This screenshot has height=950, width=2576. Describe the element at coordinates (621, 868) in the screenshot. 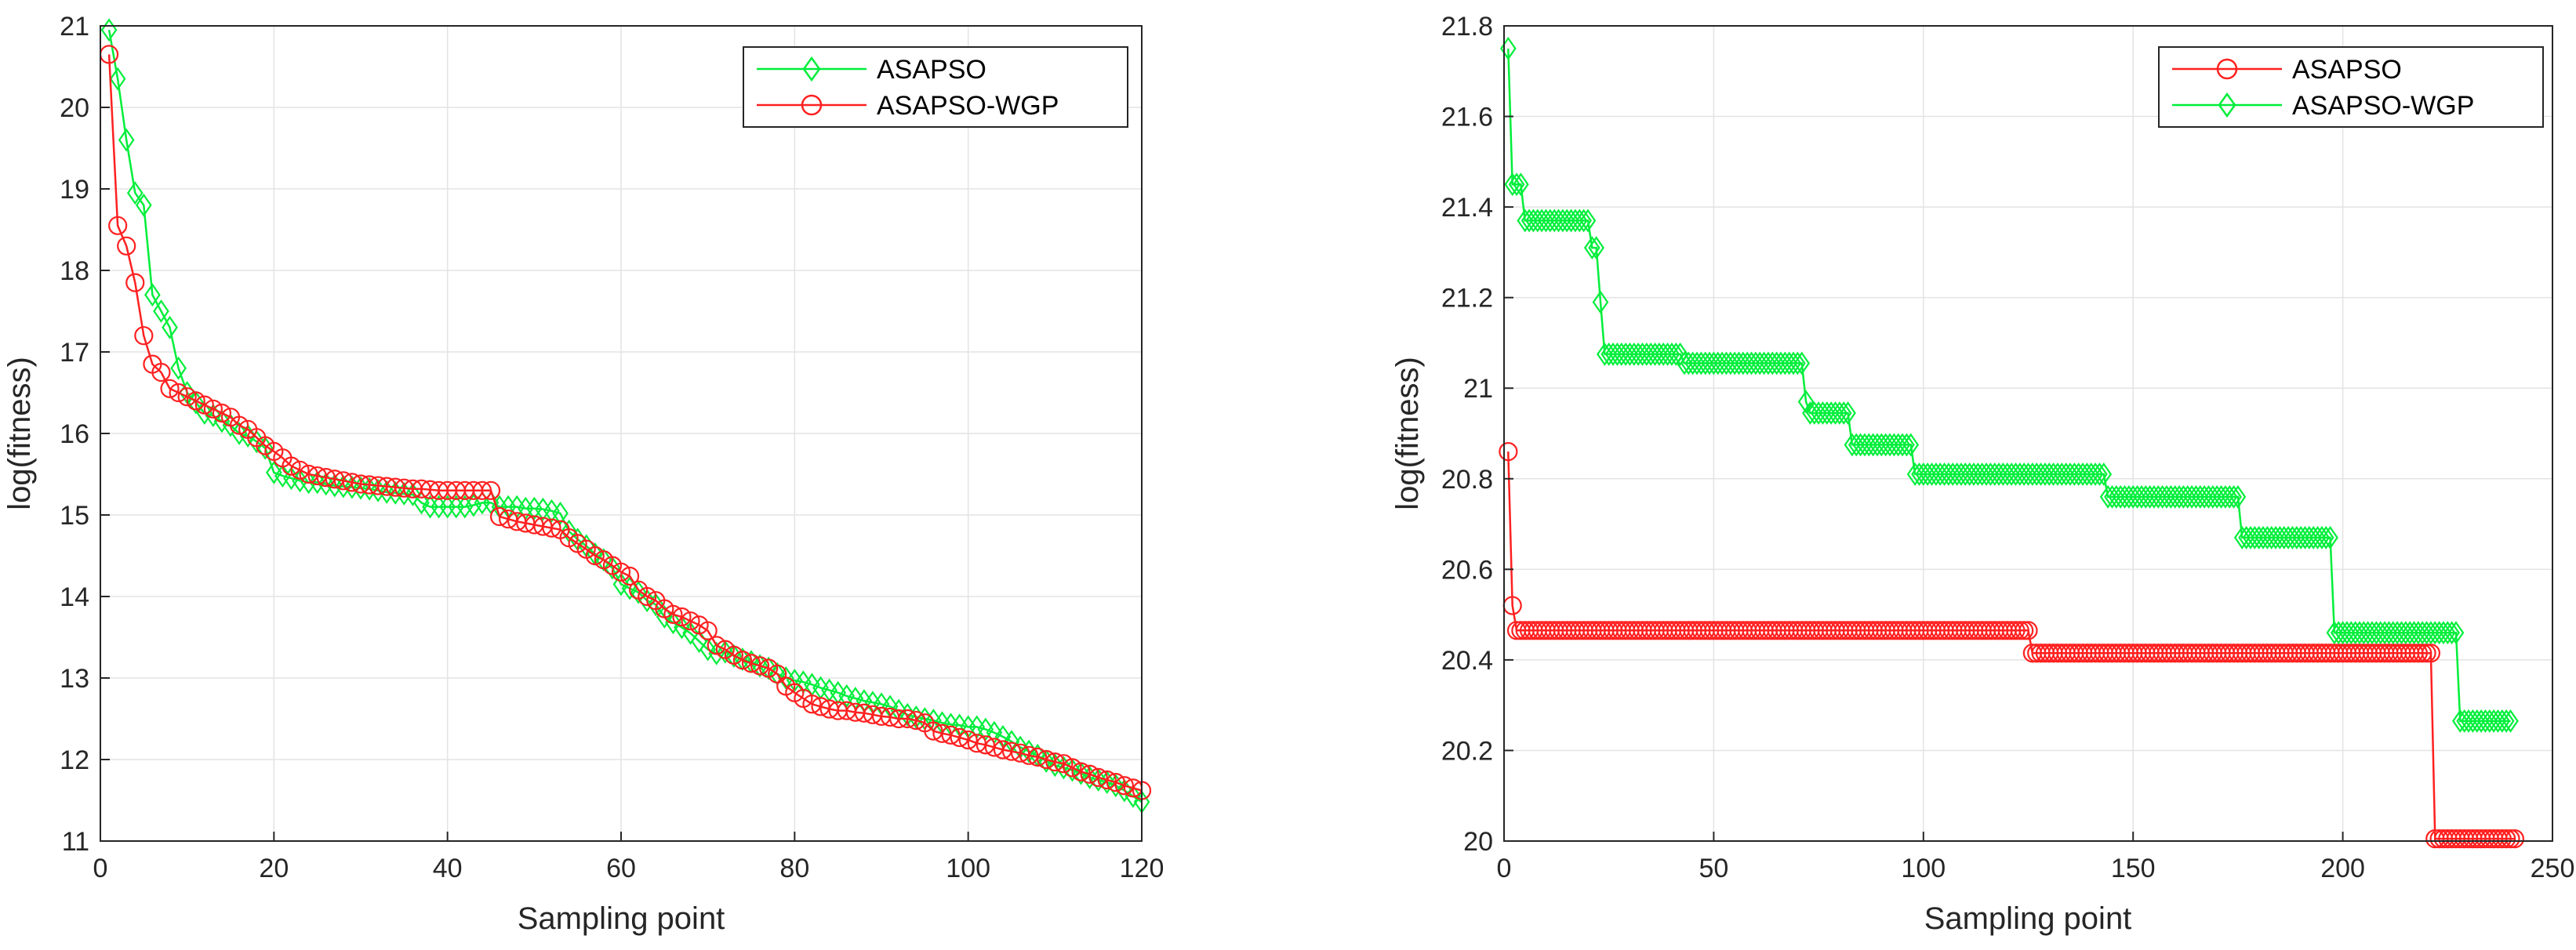

I see `x-tick-label: 60` at that location.